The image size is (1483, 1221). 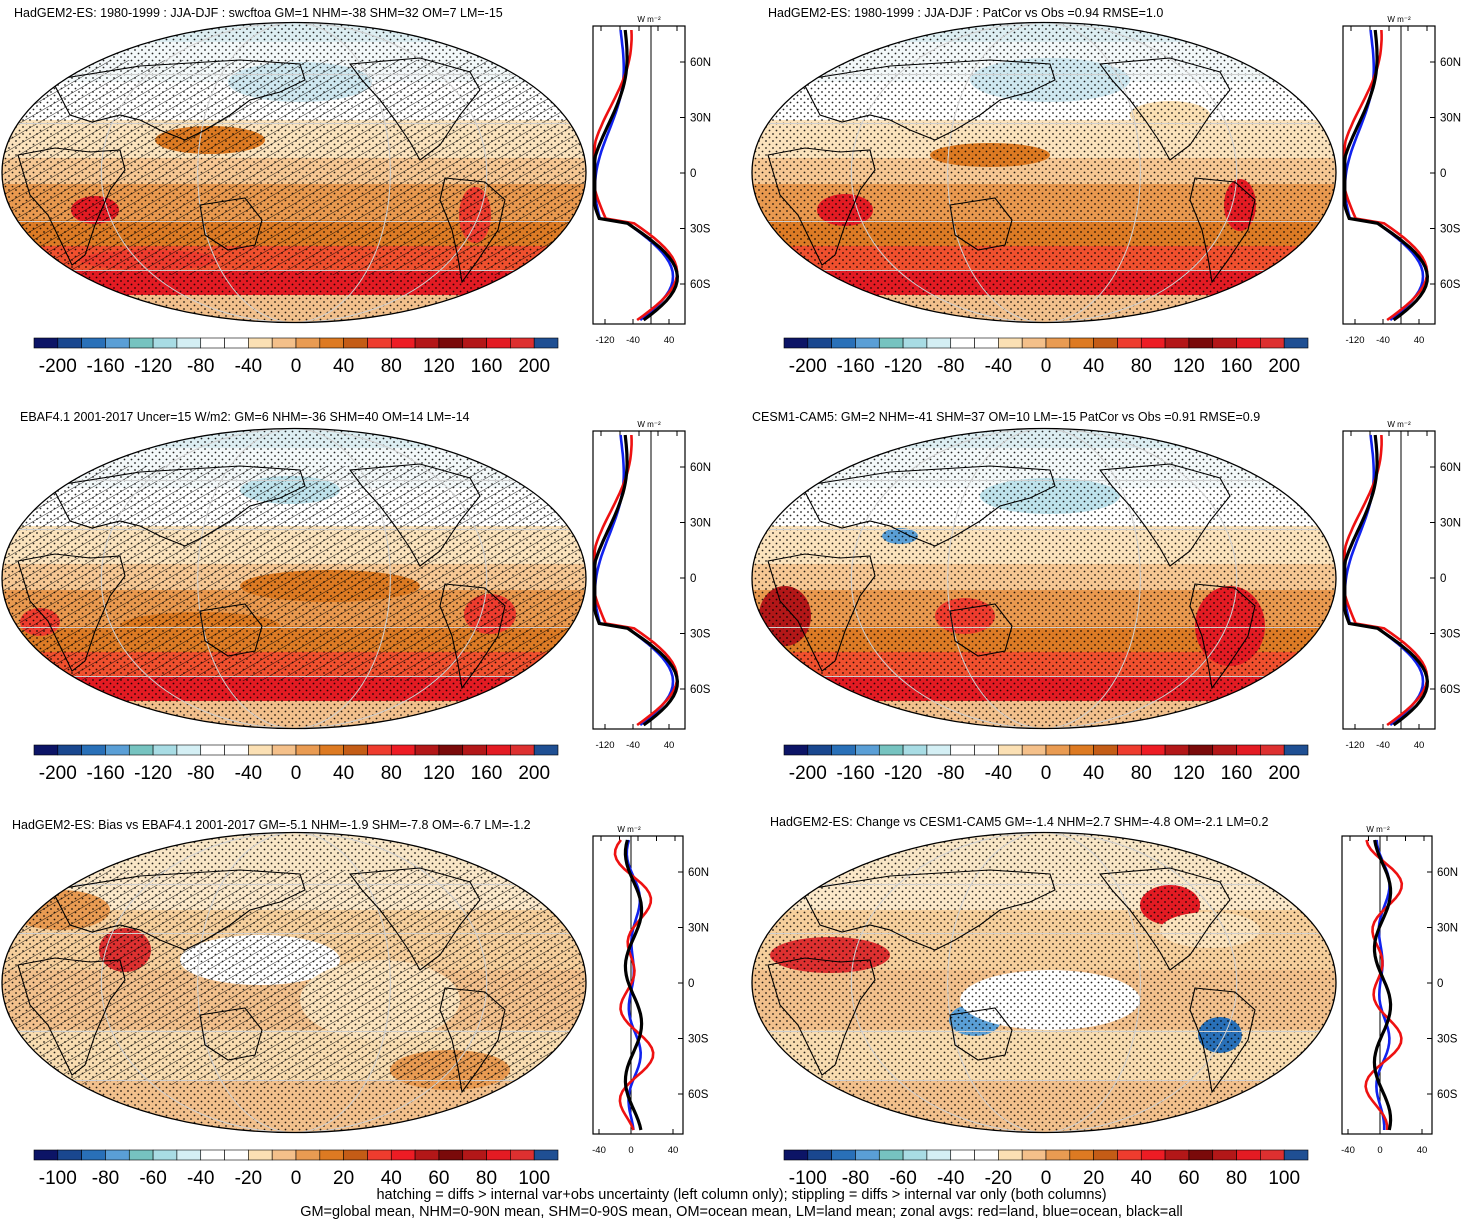 What do you see at coordinates (1399, 990) in the screenshot?
I see `zonal-mean-plot: W m⁻² 60N 30N 0 30S 60S -40 0 40` at bounding box center [1399, 990].